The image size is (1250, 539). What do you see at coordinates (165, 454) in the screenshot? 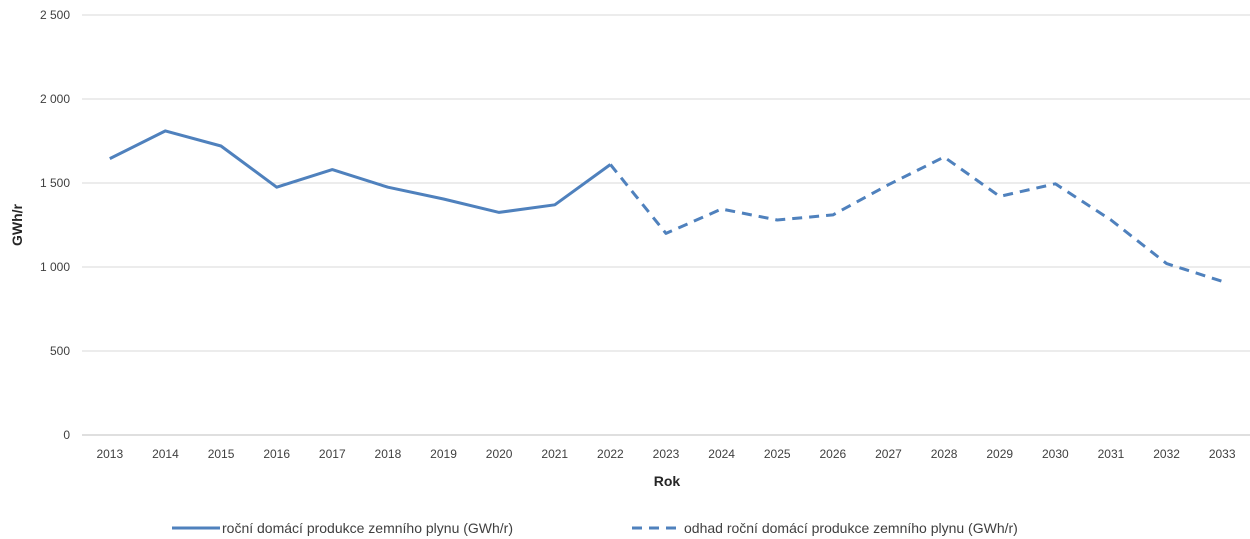
I see `x-tick-label: 2014` at bounding box center [165, 454].